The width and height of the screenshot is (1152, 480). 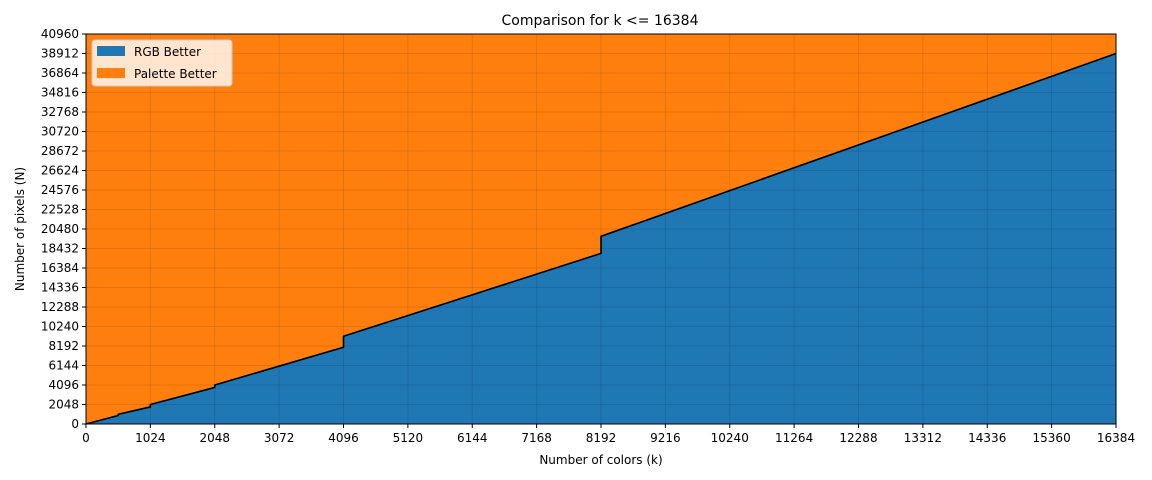 What do you see at coordinates (665, 438) in the screenshot?
I see `x-tick-label: 9216` at bounding box center [665, 438].